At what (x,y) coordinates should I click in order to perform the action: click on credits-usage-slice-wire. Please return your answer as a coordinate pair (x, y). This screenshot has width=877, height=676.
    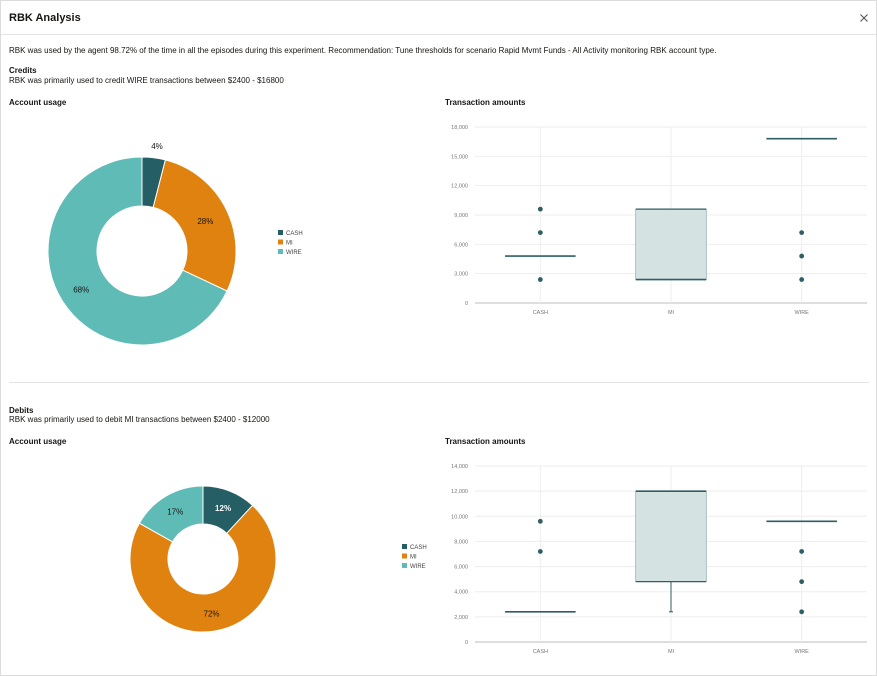
    Looking at the image, I should click on (137, 251).